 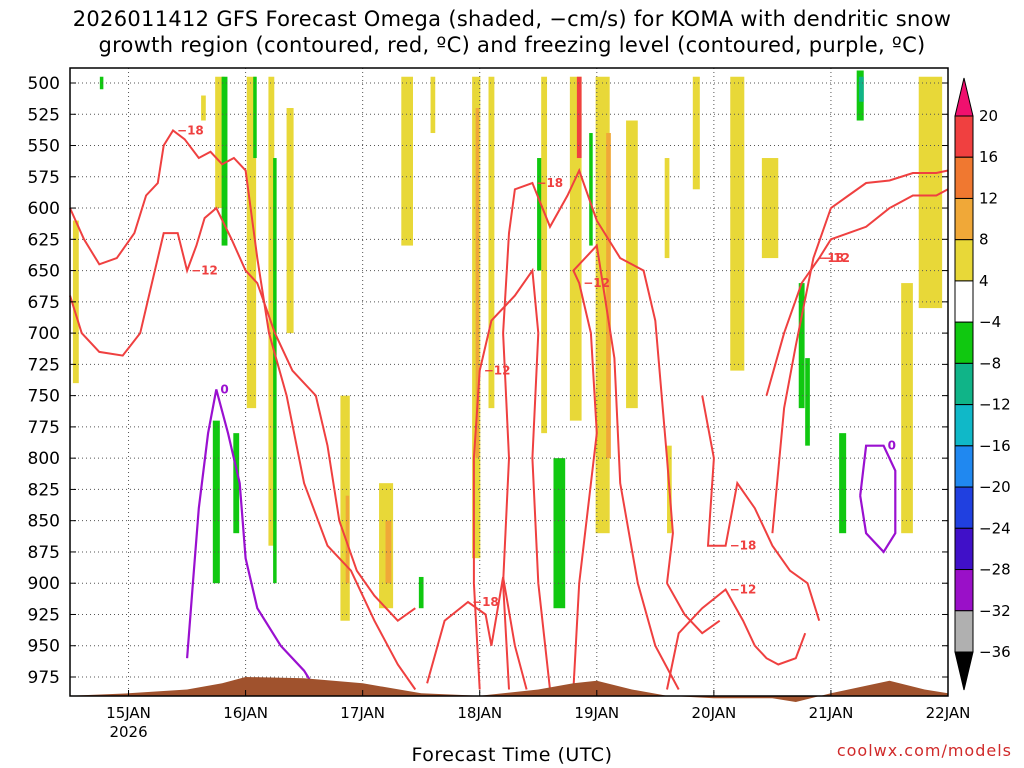 I want to click on y-tick-label-500: 500, so click(x=44, y=84).